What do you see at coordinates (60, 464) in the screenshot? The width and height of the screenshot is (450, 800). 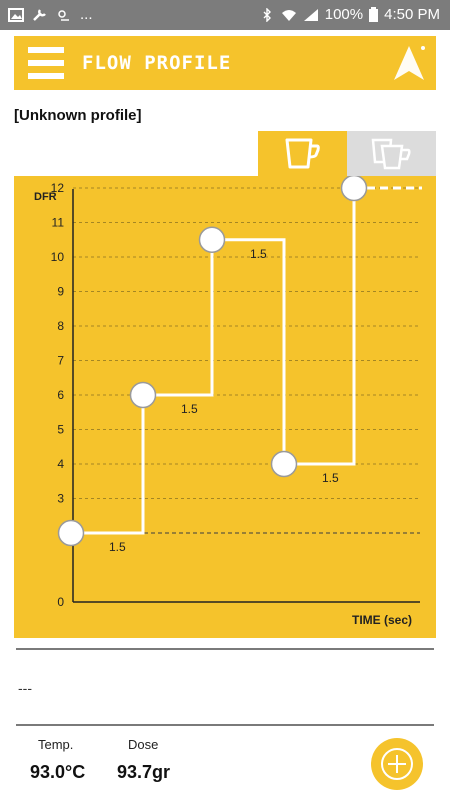 I see `y-tick-label: 4` at bounding box center [60, 464].